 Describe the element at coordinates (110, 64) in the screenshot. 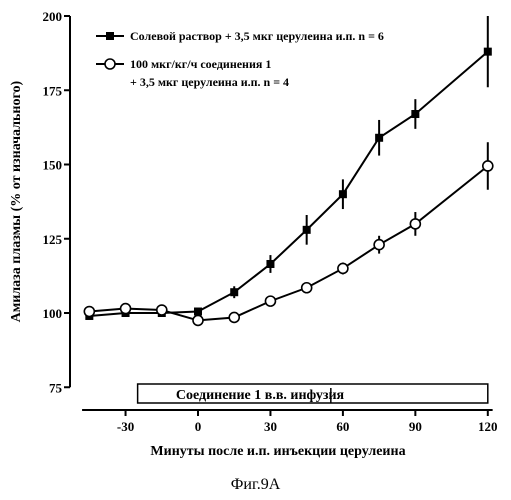

I see `legend-circle-marker` at that location.